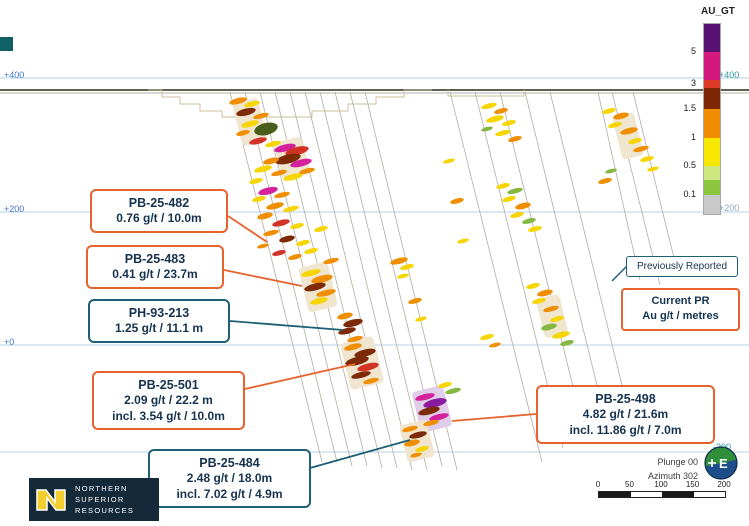 This screenshot has height=526, width=749. I want to click on assay-included-interval: incl. 7.02 g/t / 4.9m, so click(229, 493).